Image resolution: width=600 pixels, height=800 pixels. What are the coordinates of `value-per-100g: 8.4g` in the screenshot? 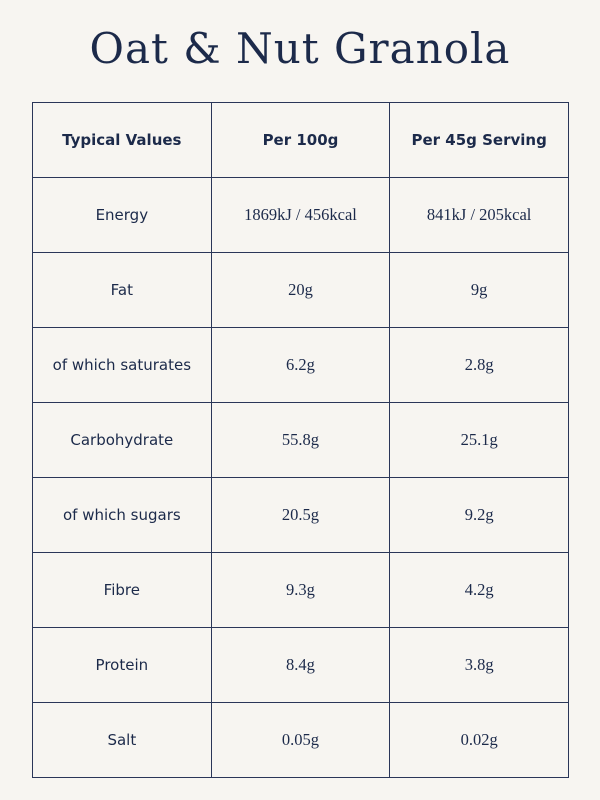 It's located at (300, 665).